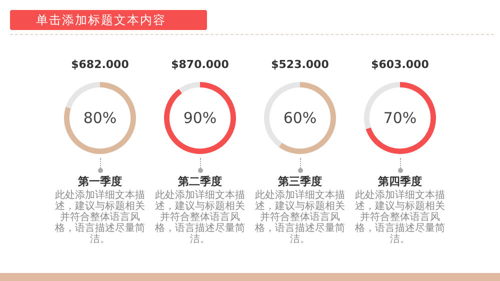  I want to click on text: 80%, so click(100, 118).